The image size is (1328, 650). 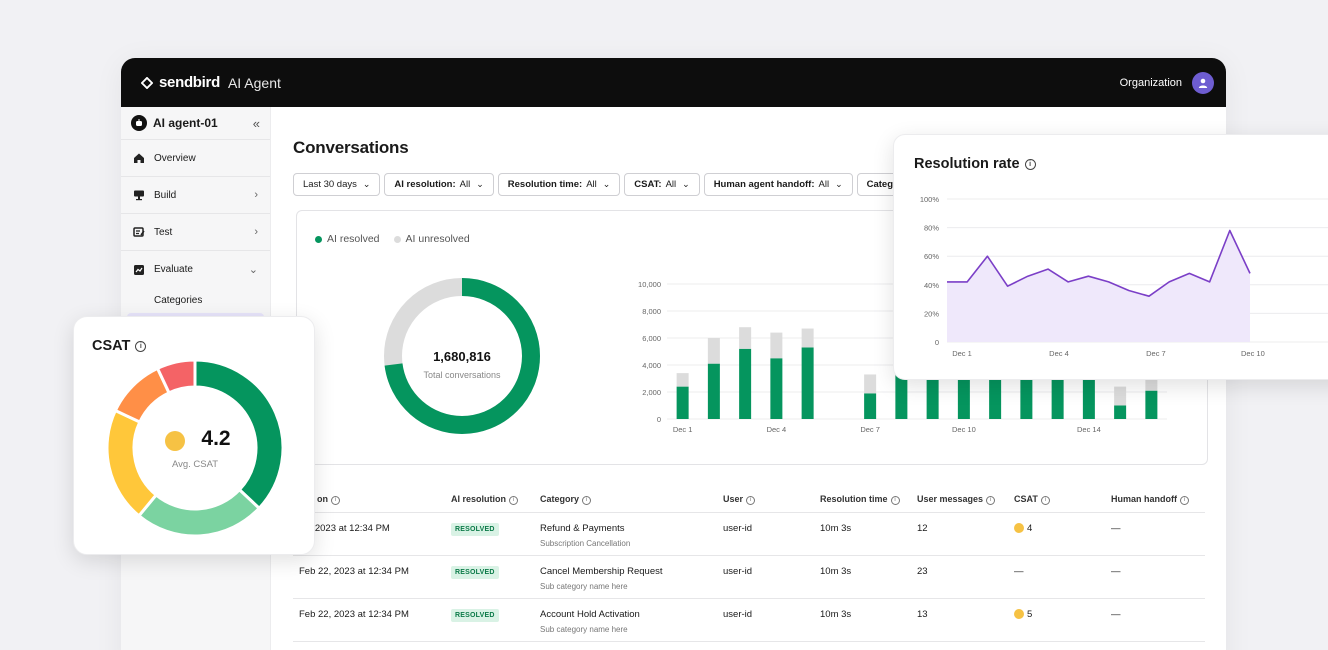 I want to click on sidebar-item-build: Build ›, so click(x=195, y=195).